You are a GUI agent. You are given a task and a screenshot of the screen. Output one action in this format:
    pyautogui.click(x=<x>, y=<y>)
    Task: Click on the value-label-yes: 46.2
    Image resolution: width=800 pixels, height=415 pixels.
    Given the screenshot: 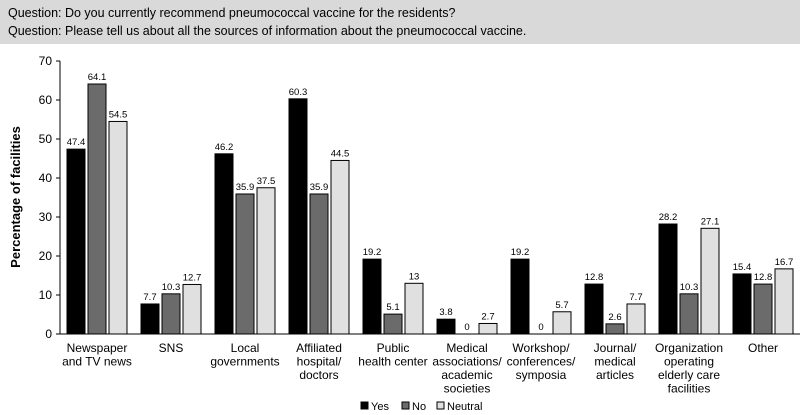 What is the action you would take?
    pyautogui.click(x=224, y=147)
    